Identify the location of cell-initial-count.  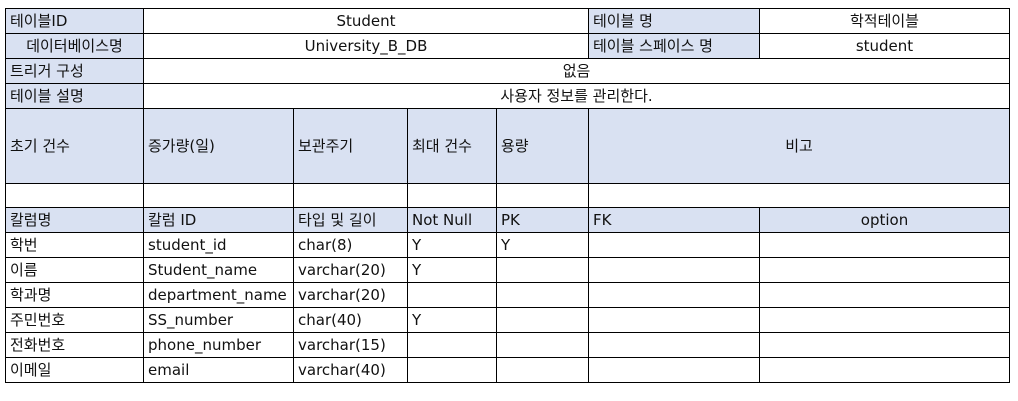
(74, 195).